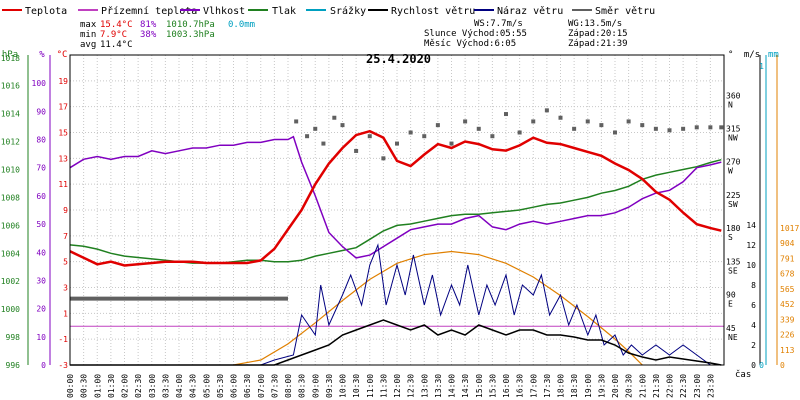 Image resolution: width=800 pixels, height=400 pixels. Describe the element at coordinates (787, 243) in the screenshot. I see `y-tick-solar: 904` at that location.